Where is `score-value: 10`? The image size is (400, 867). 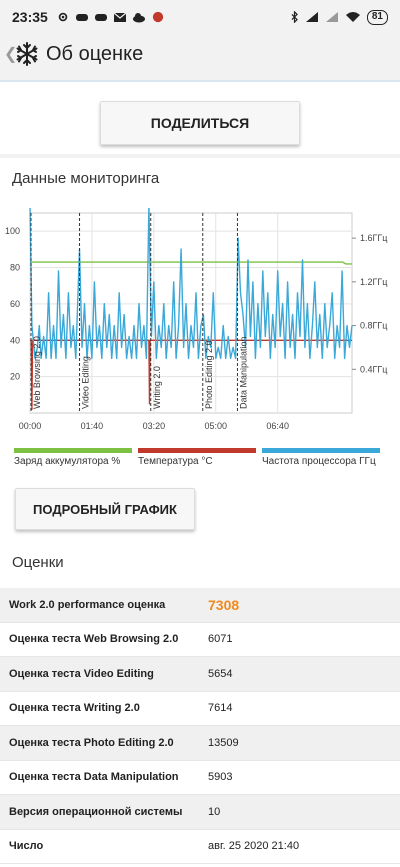
score-value: 10 is located at coordinates (214, 811).